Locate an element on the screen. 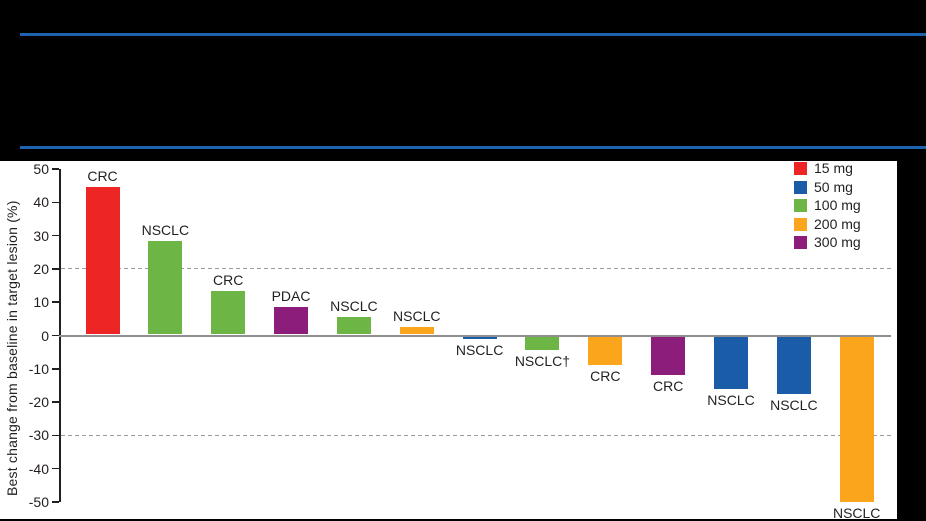  bar-9-200mg is located at coordinates (605, 351).